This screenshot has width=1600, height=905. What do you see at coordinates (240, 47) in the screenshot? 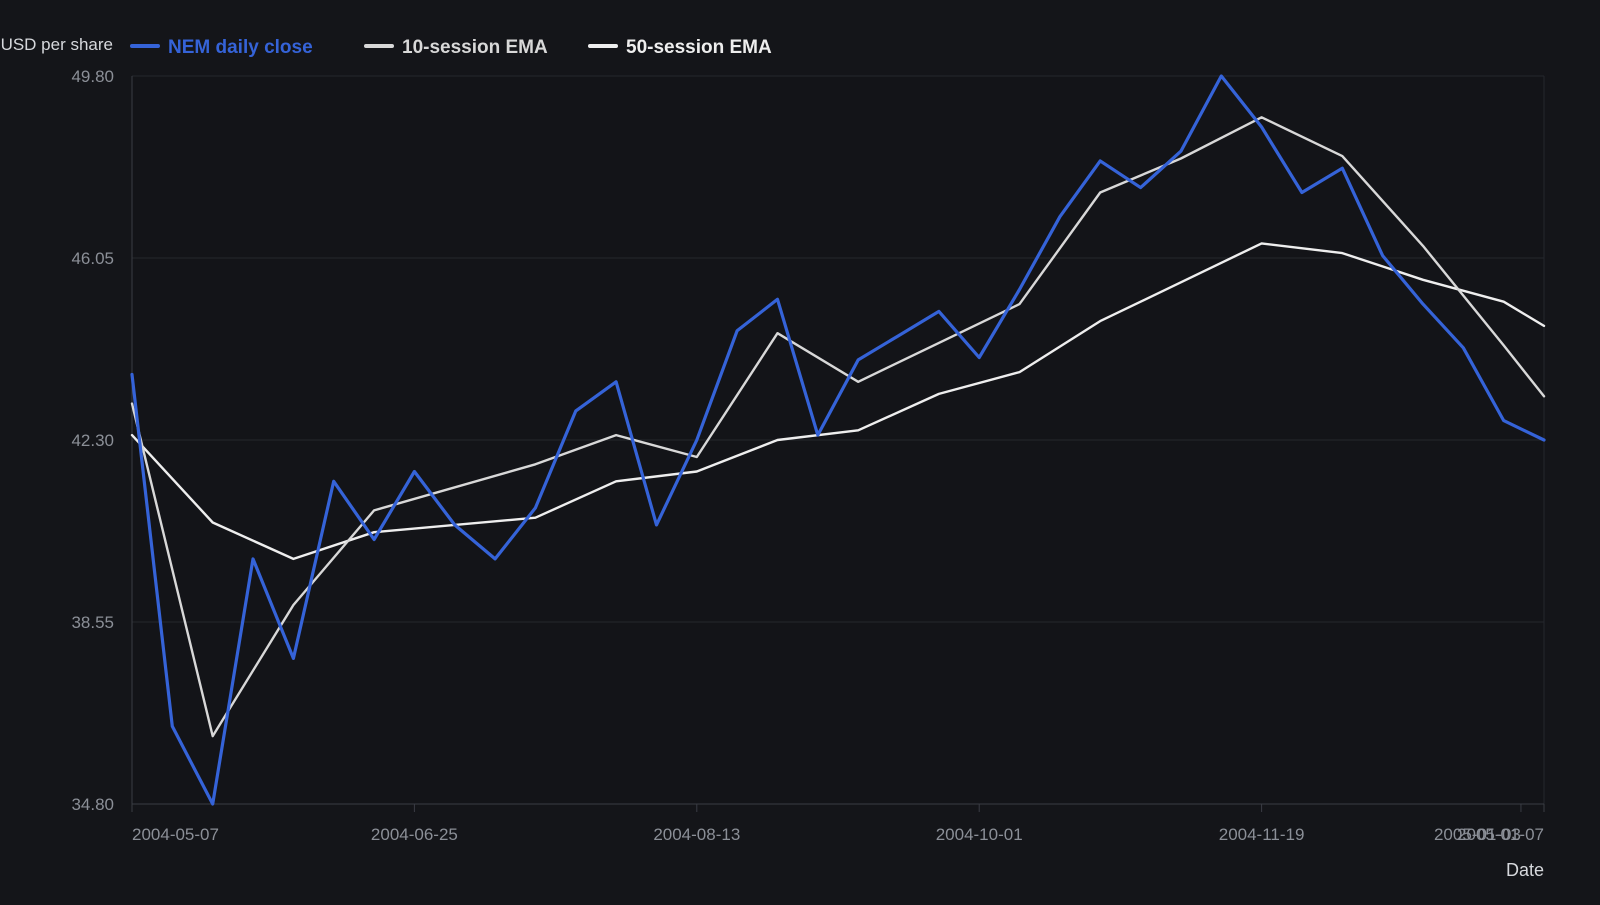
I see `legend-label: NEM daily close` at bounding box center [240, 47].